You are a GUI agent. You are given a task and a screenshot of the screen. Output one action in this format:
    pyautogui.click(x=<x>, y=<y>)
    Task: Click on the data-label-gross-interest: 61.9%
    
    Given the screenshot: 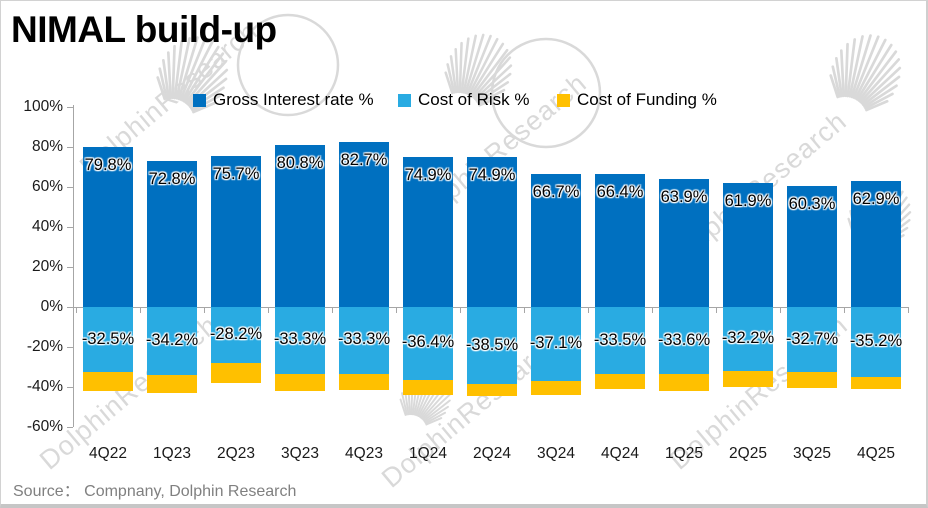 What is the action you would take?
    pyautogui.click(x=748, y=201)
    